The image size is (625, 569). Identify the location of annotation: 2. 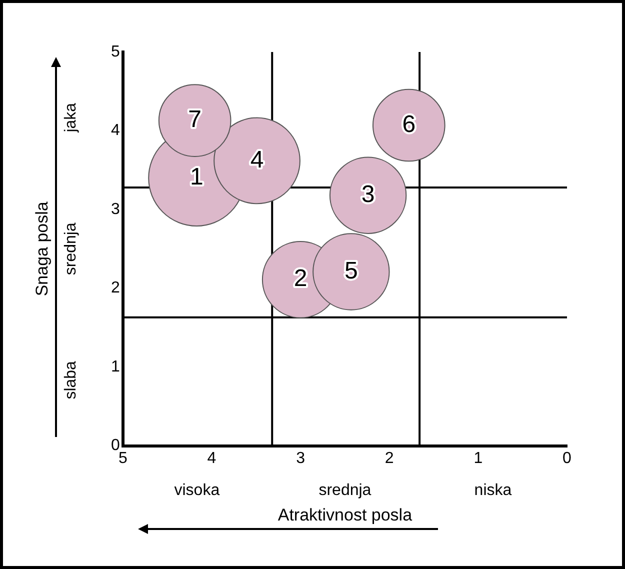
(301, 278).